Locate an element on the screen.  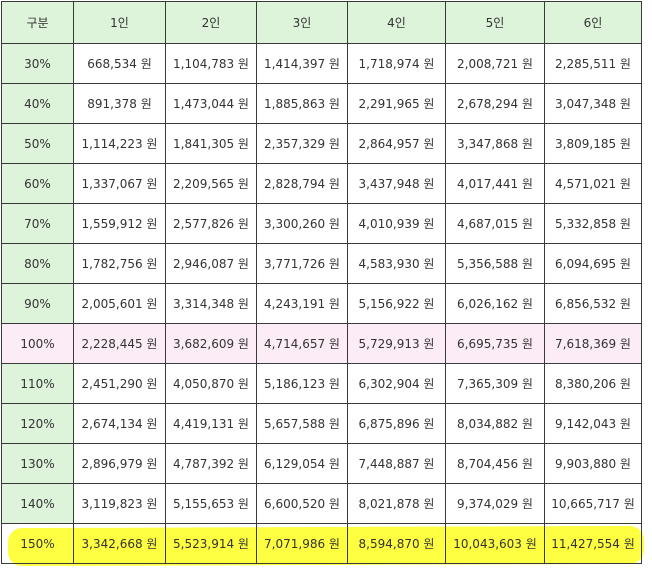
table-cell: 6,600,520 원 is located at coordinates (302, 503).